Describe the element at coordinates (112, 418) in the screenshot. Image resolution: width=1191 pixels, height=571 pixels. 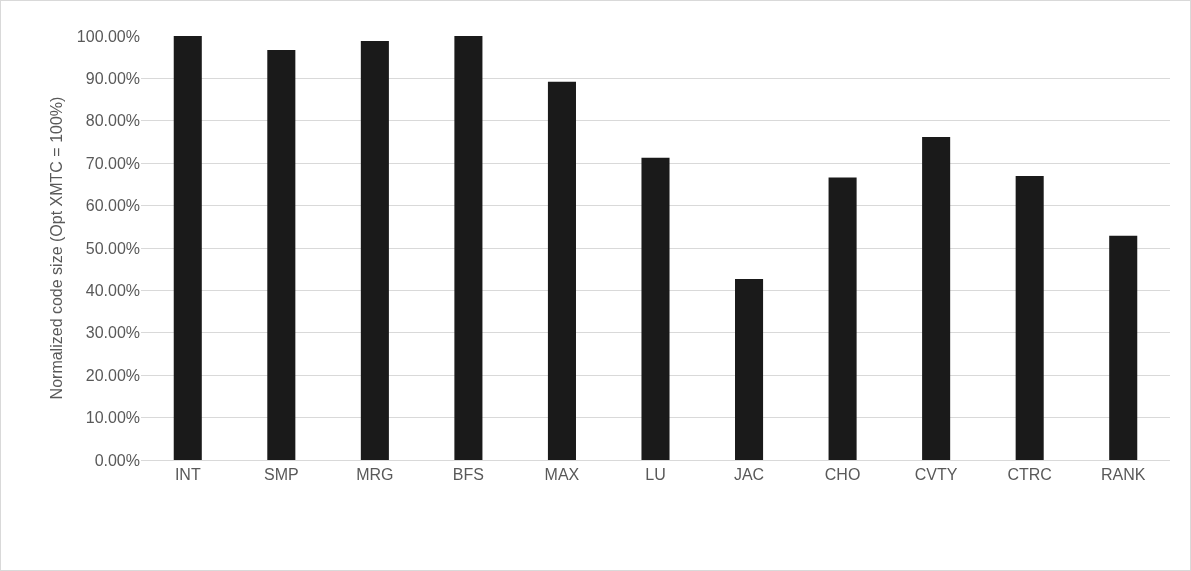
I see `y-tick-label: 10.00%` at that location.